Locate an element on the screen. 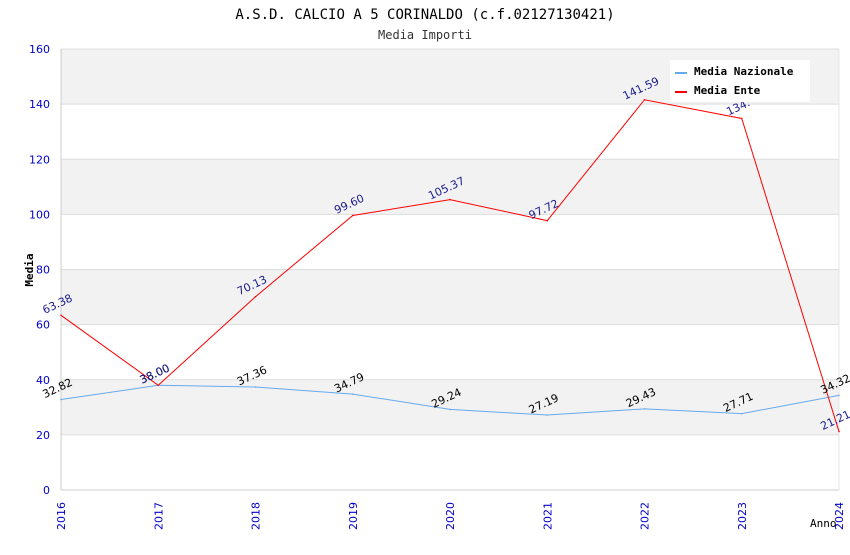 The height and width of the screenshot is (555, 850). x-tick-label: 2019 is located at coordinates (353, 516).